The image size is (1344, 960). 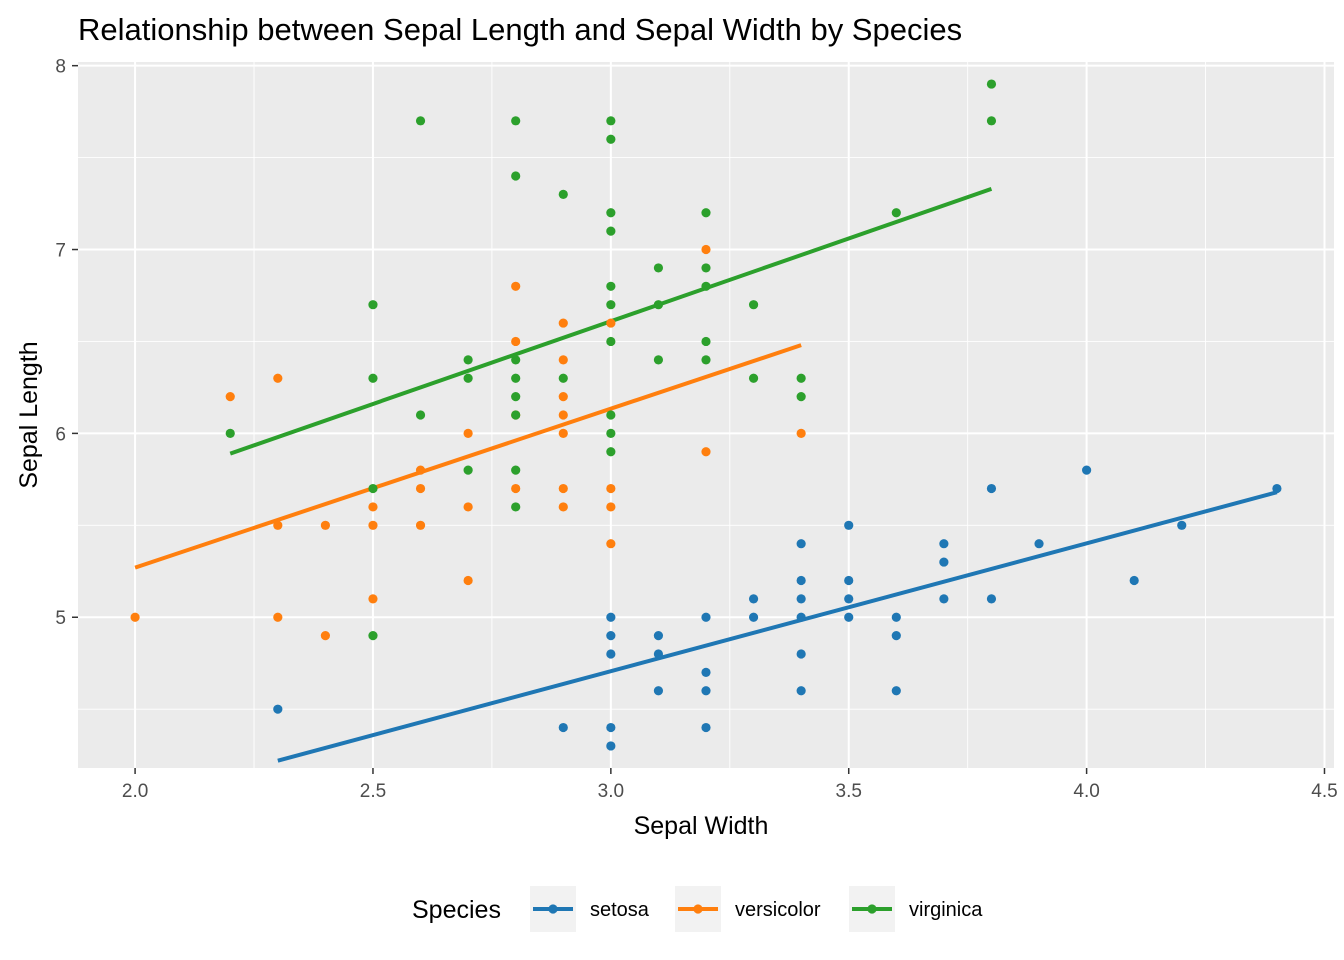 I want to click on y-axis-title: Sepal Length, so click(x=29, y=414).